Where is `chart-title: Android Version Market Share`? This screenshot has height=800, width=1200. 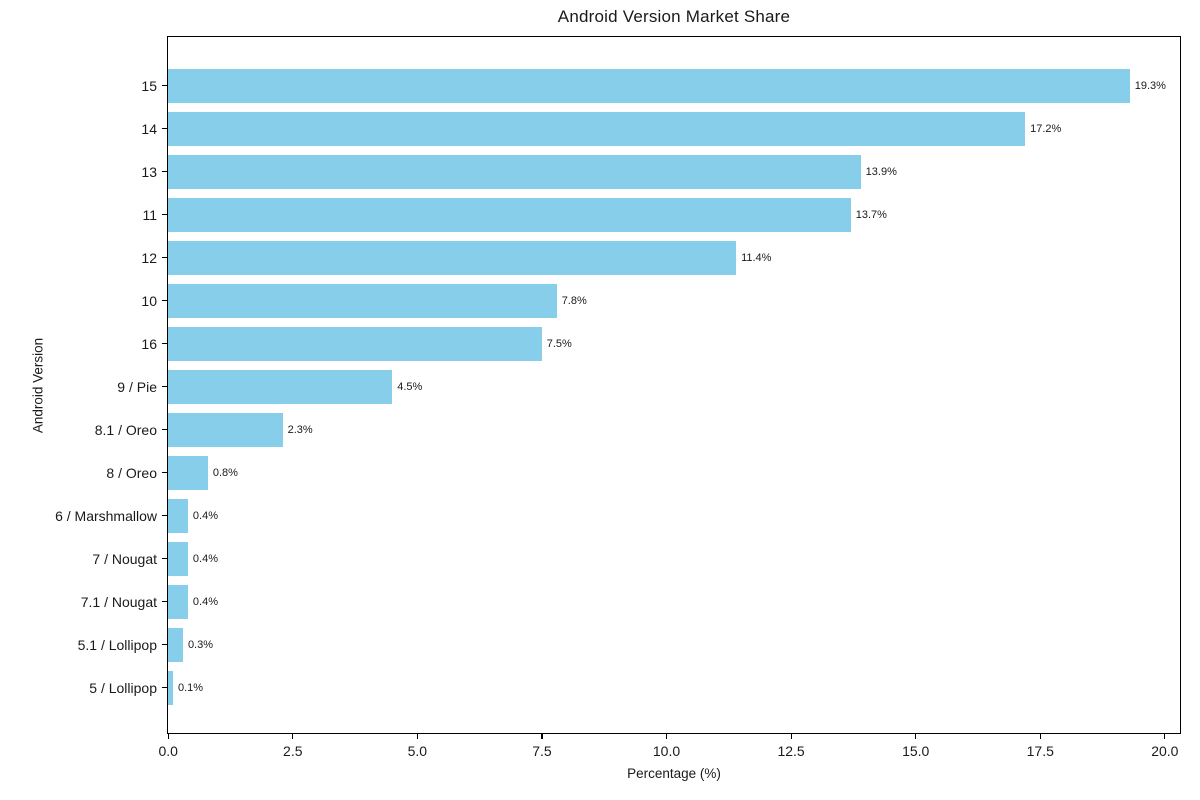 chart-title: Android Version Market Share is located at coordinates (674, 16).